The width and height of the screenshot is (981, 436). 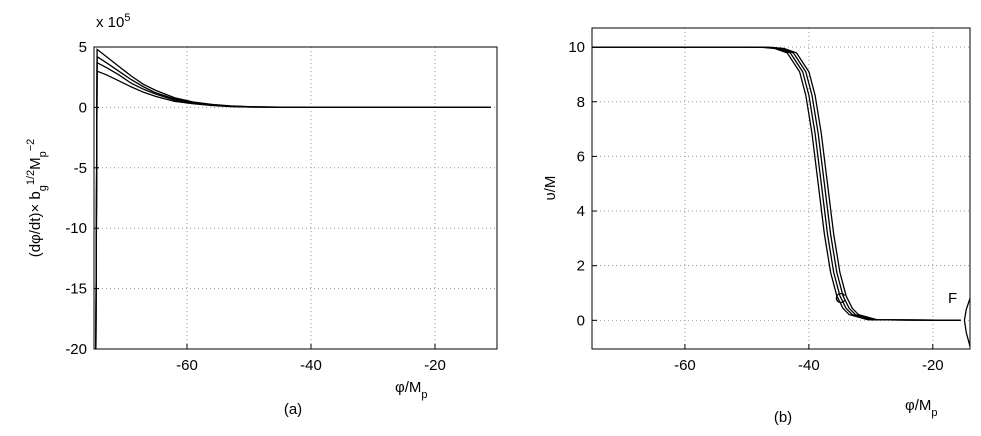 I want to click on y-axis-label: υ/M, so click(x=550, y=188).